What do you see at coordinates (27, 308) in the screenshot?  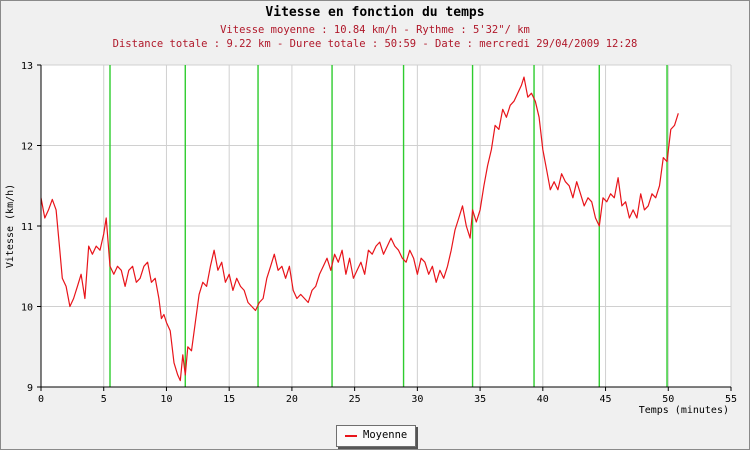 I see `y-tick-label-10: 10` at bounding box center [27, 308].